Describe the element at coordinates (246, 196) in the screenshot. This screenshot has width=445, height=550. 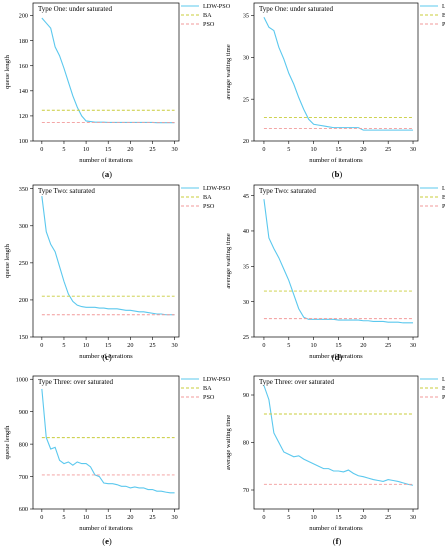
I see `y-tick-label: 45` at that location.